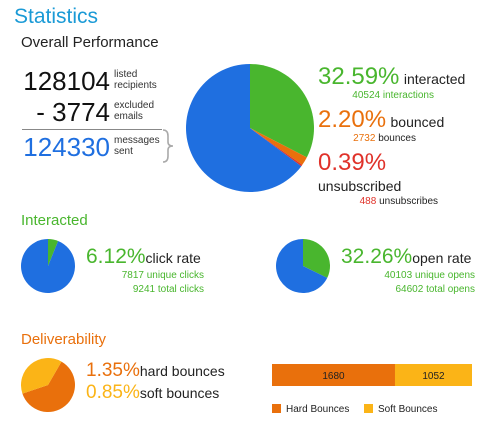 The height and width of the screenshot is (425, 500). I want to click on unsubscribed-detail-num: 488, so click(368, 201).